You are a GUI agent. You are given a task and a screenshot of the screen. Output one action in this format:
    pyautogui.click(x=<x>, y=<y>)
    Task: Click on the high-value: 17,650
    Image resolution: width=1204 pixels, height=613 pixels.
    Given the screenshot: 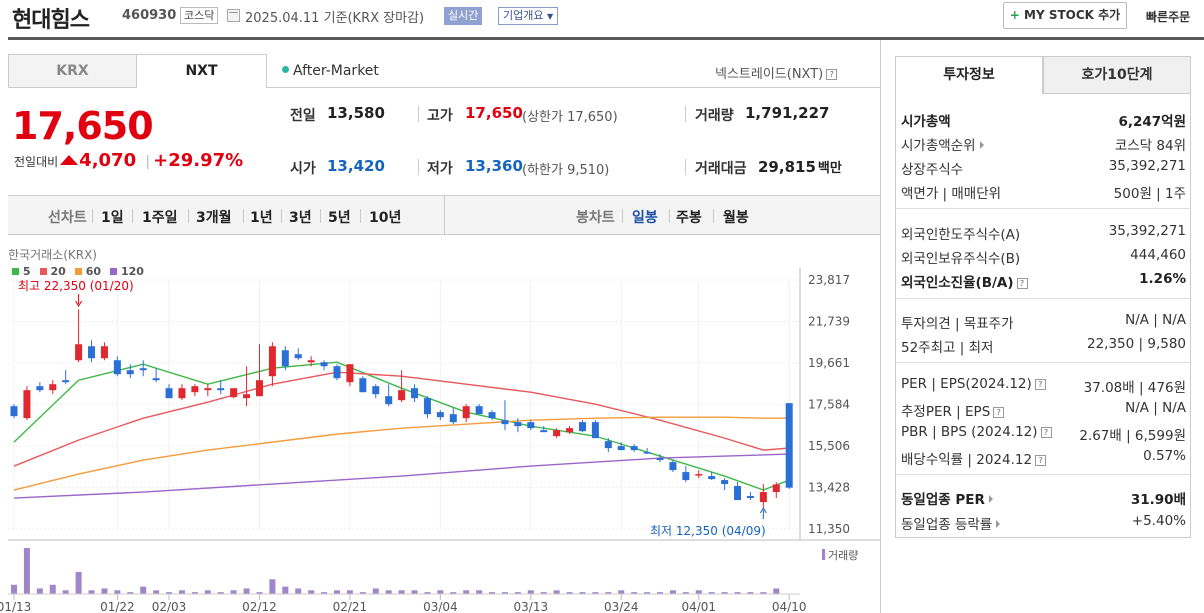 What is the action you would take?
    pyautogui.click(x=494, y=113)
    